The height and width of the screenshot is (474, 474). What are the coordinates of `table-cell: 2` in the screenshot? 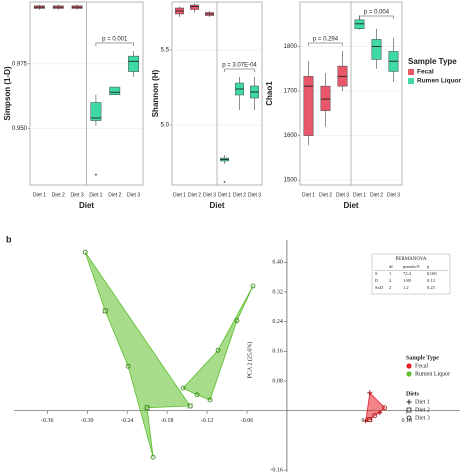 It's located at (390, 280).